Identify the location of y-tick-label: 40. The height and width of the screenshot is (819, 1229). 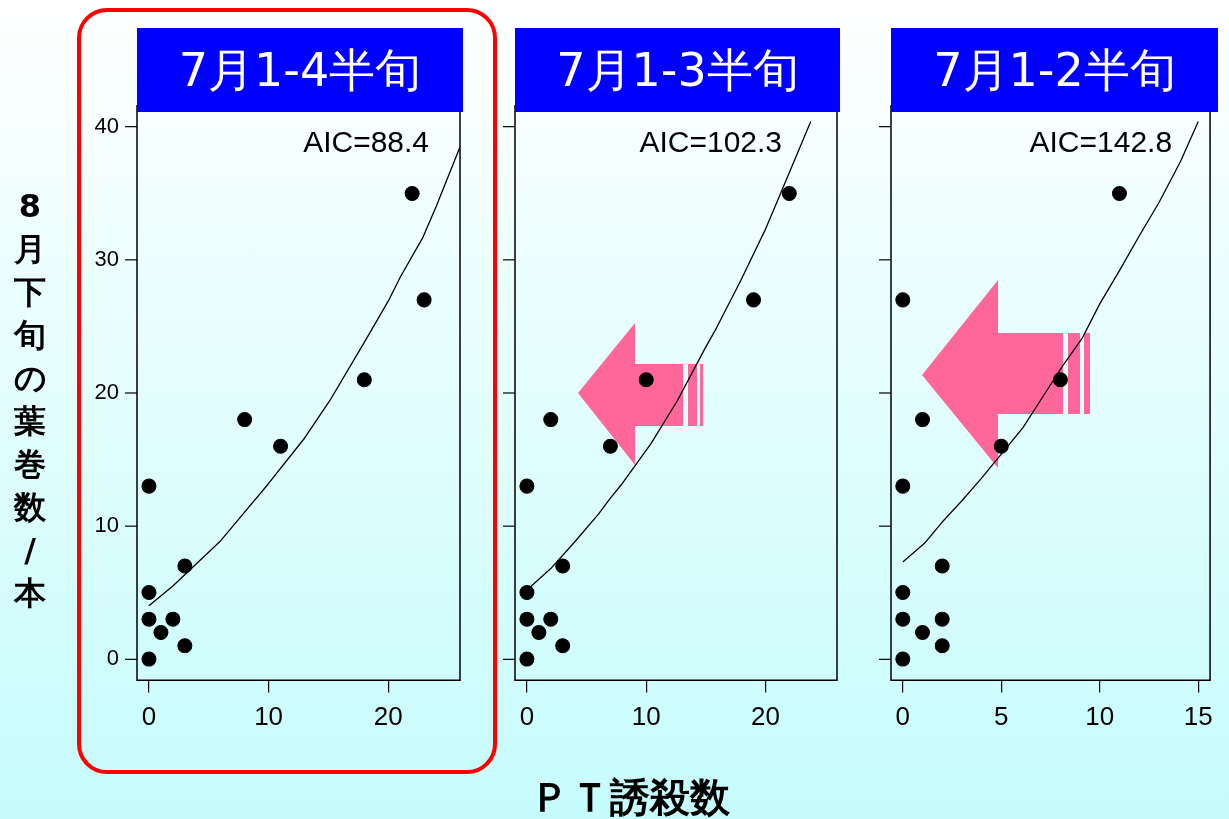
(106, 125).